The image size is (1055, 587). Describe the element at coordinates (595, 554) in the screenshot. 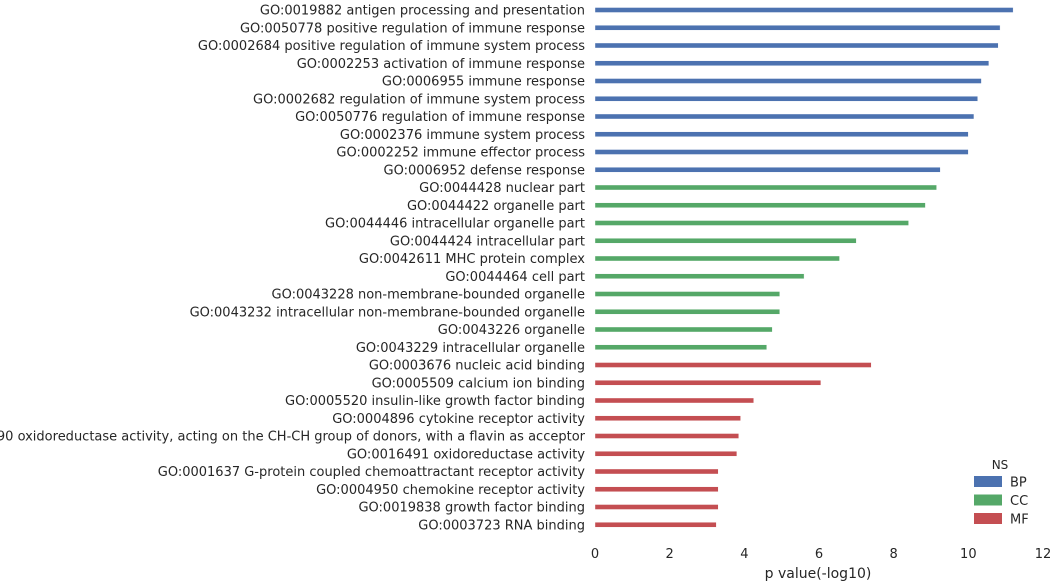

I see `x-tick-label: 0` at that location.